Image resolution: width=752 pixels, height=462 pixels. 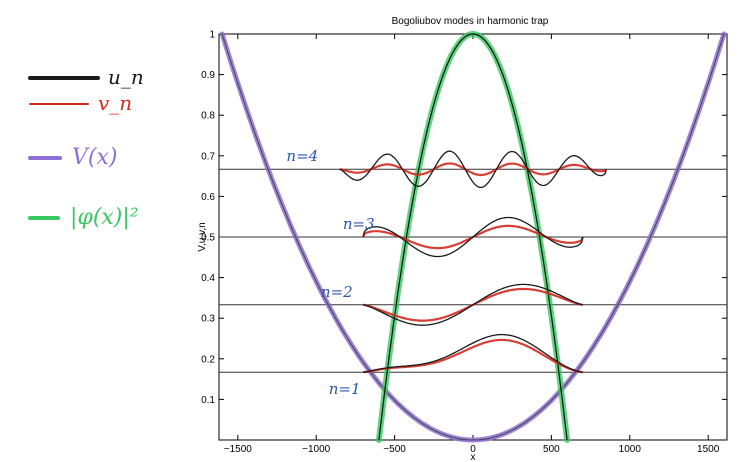 I want to click on mode-label: n=2, so click(x=337, y=292).